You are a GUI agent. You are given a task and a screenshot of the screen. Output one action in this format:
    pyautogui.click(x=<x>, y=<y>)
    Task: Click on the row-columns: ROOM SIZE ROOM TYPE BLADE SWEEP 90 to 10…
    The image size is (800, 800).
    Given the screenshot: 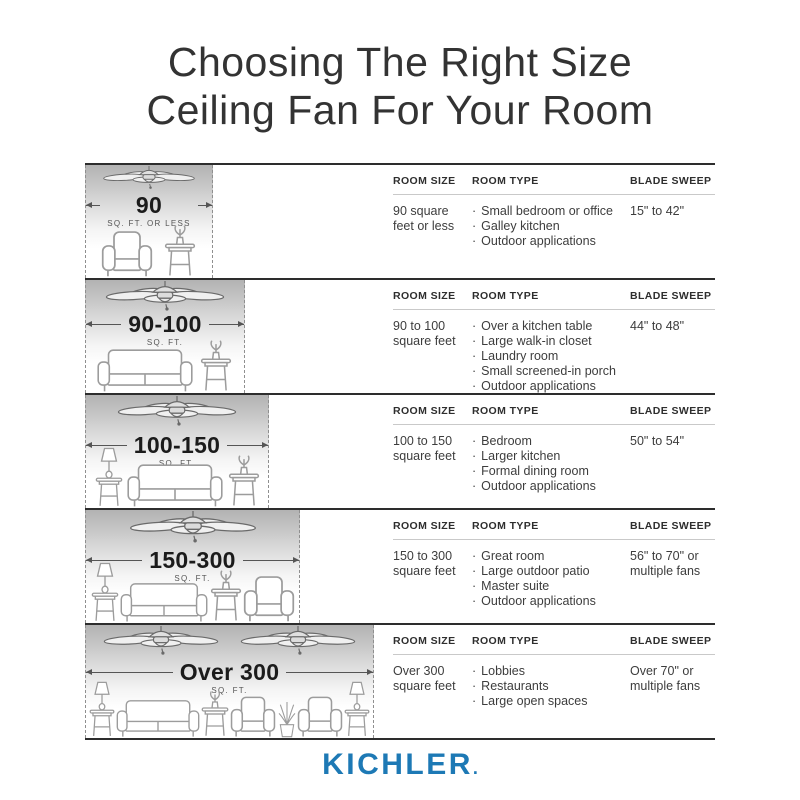 What is the action you would take?
    pyautogui.click(x=554, y=342)
    